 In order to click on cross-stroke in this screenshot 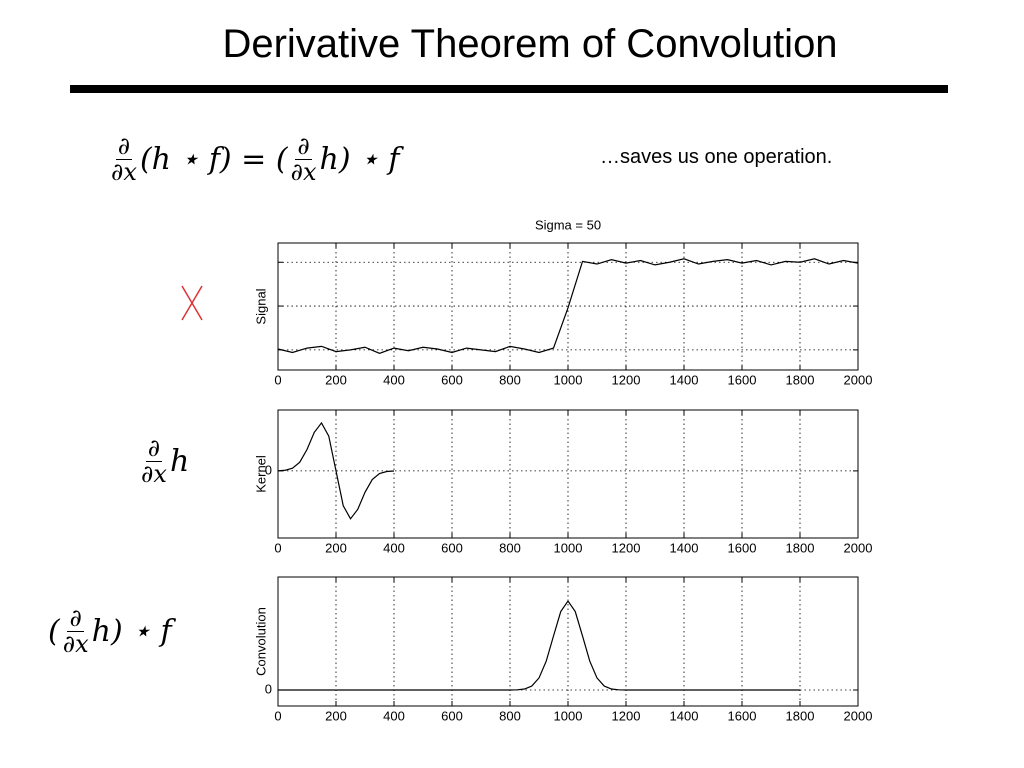, I will do `click(192, 303)`.